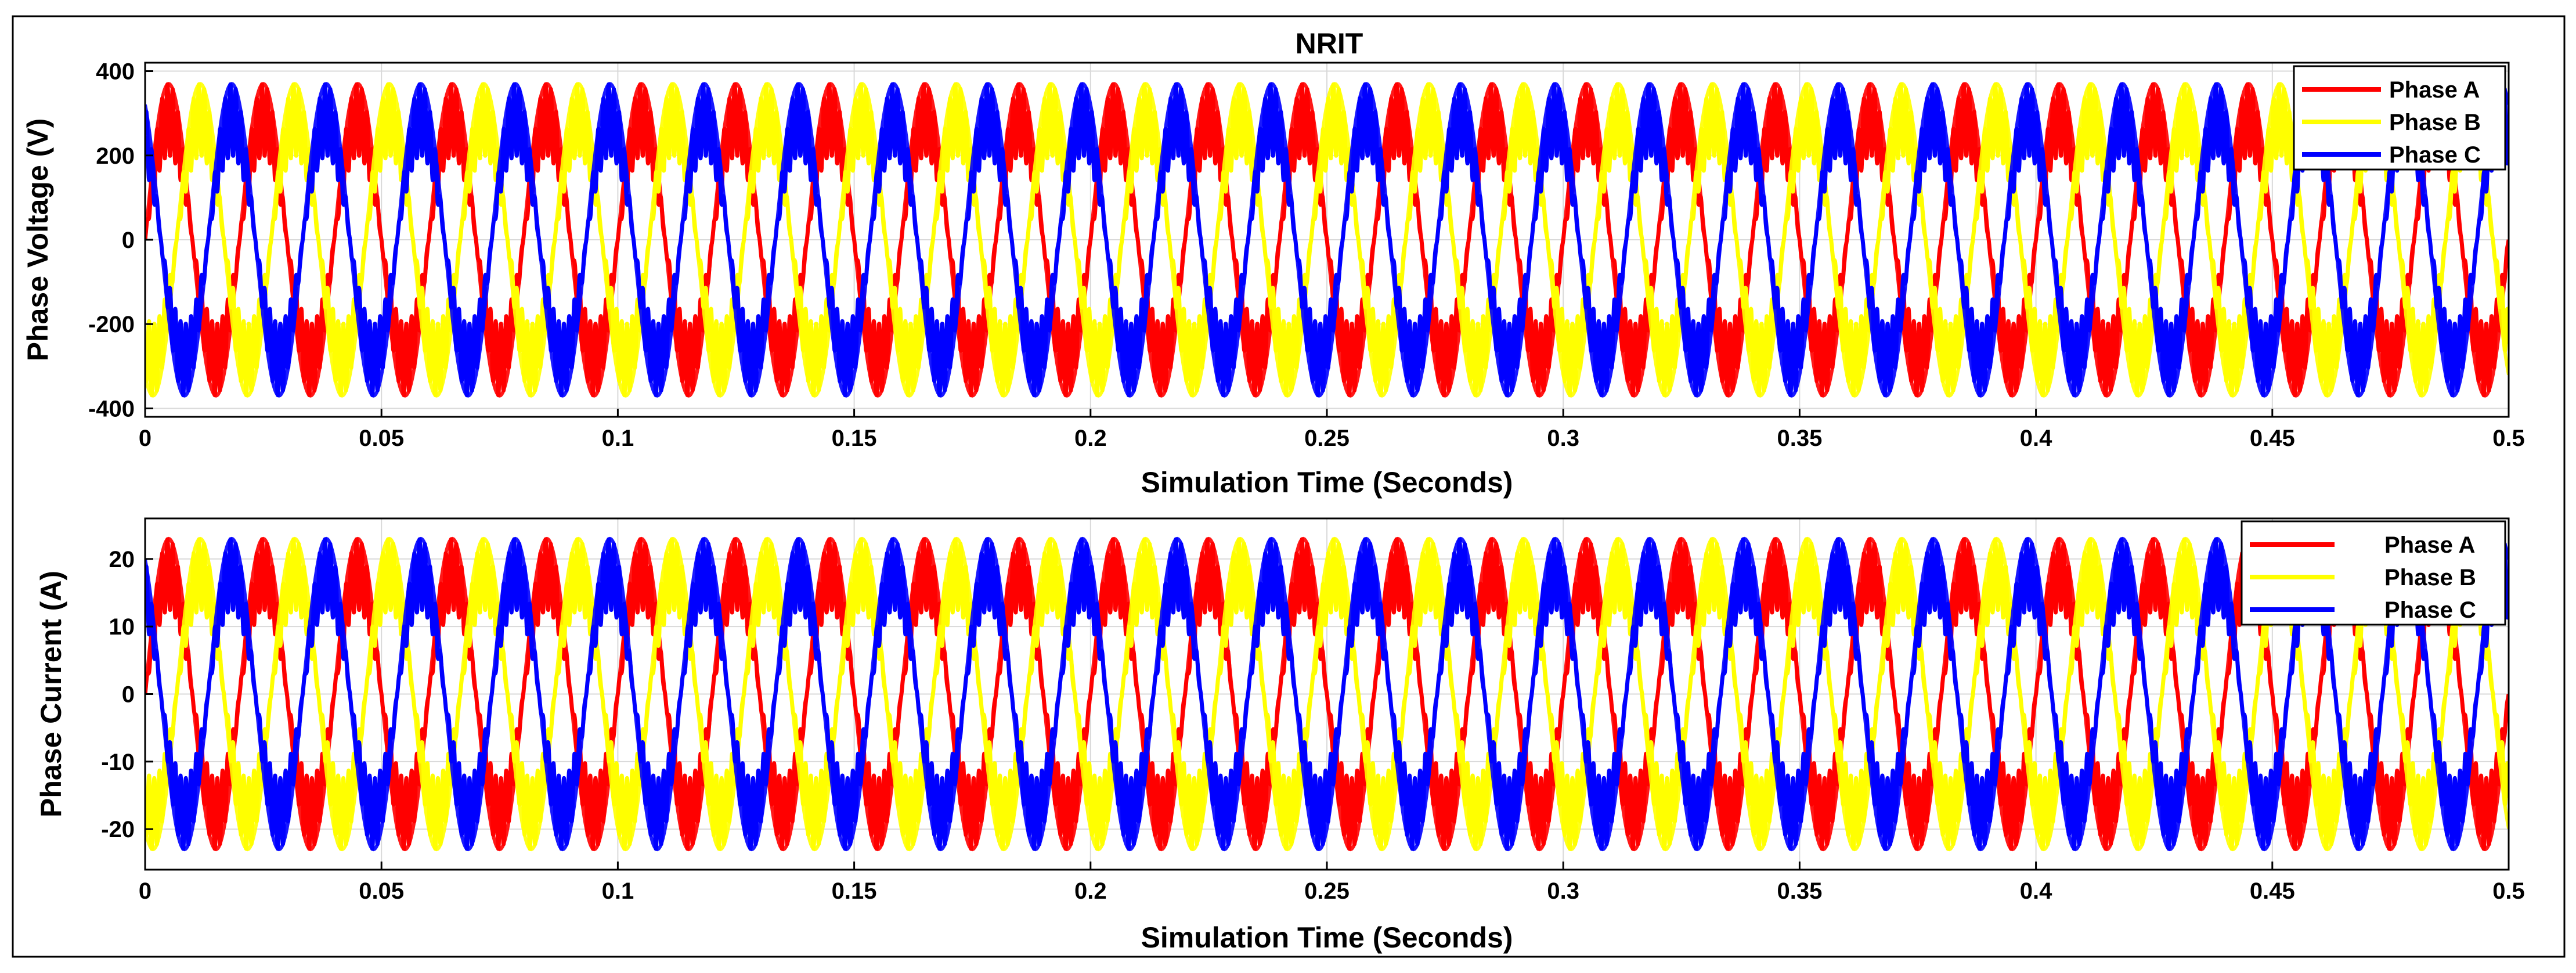 This screenshot has height=973, width=2576. Describe the element at coordinates (1327, 937) in the screenshot. I see `current-x-axis-label: Simulation Time (Seconds)` at that location.